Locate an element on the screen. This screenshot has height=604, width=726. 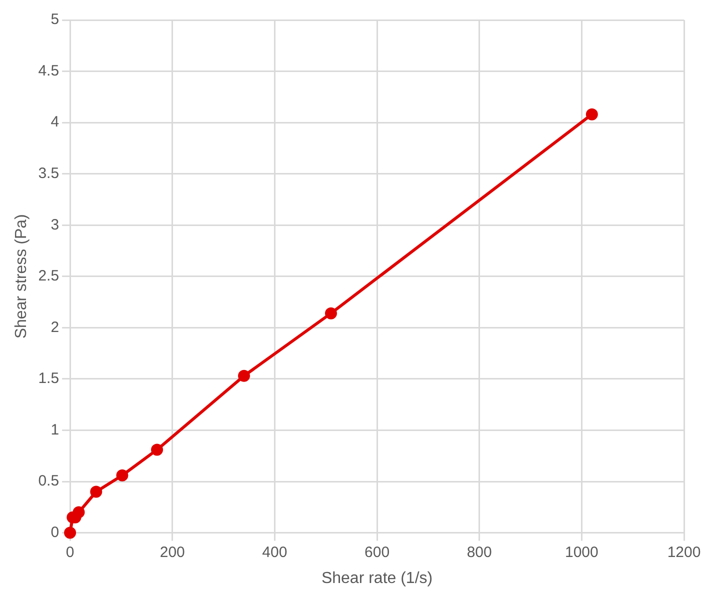
y-tick-label: 5 is located at coordinates (55, 19).